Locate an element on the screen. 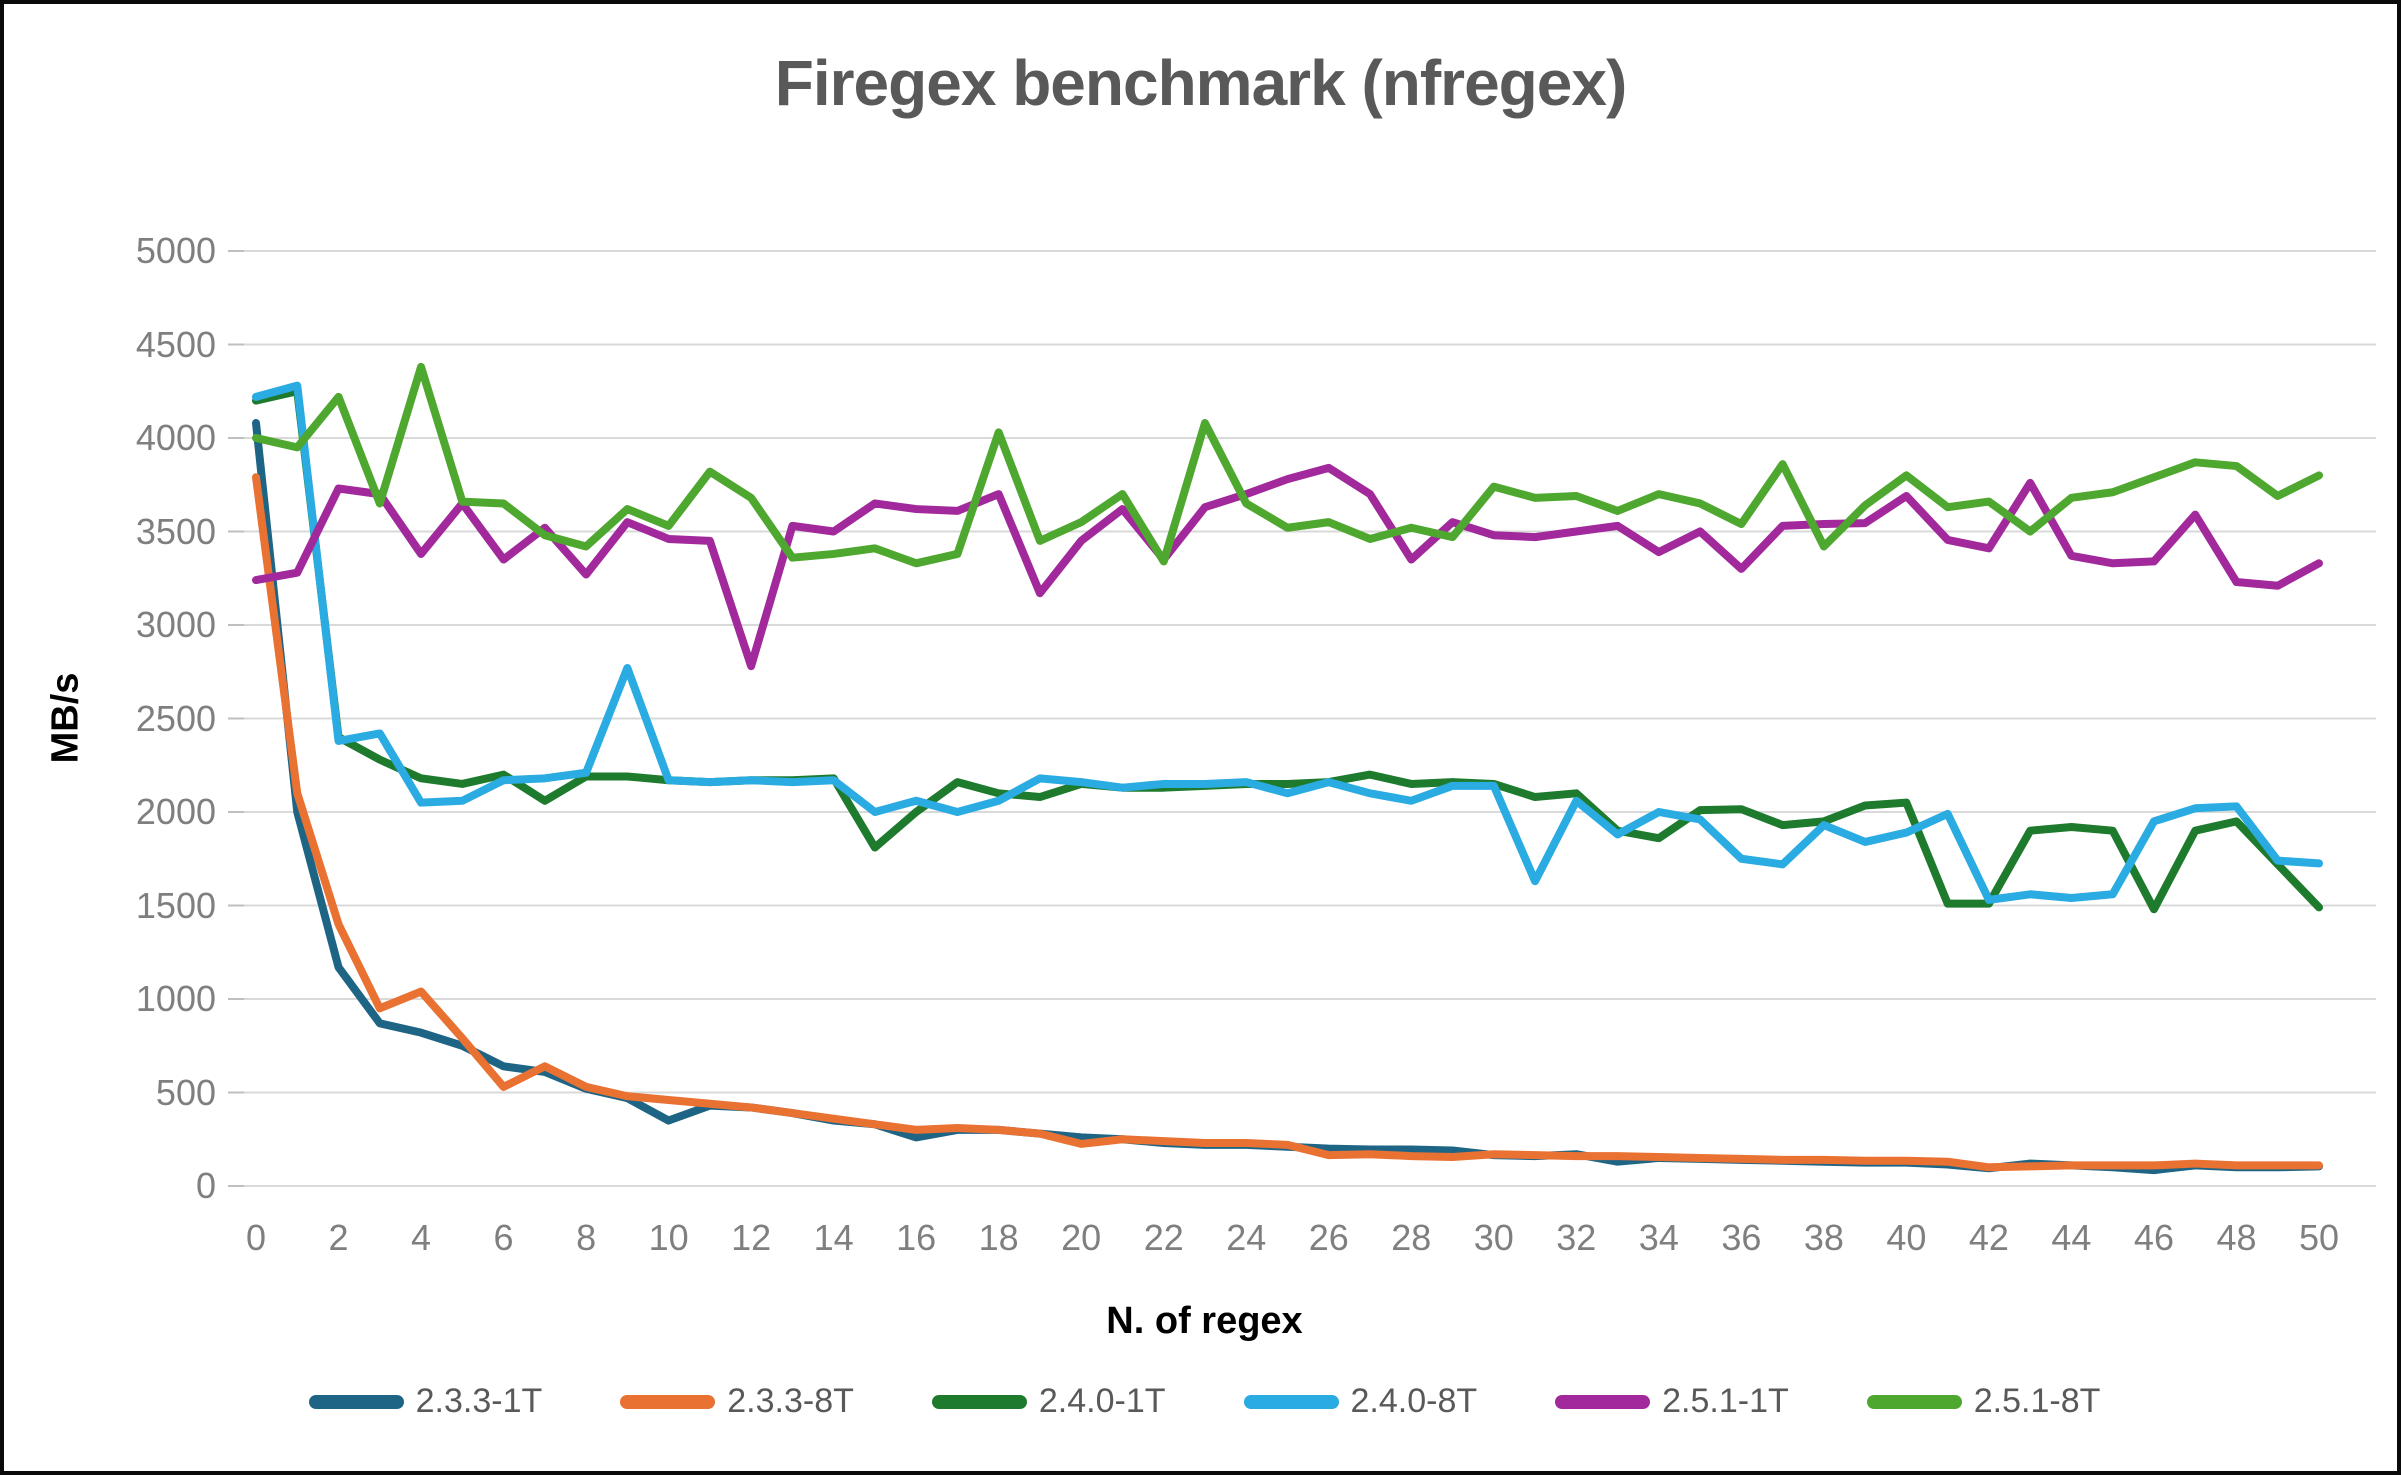 Image resolution: width=2401 pixels, height=1475 pixels. legend-item-2-4-0-1t: 2.4.0-1T is located at coordinates (1048, 1401).